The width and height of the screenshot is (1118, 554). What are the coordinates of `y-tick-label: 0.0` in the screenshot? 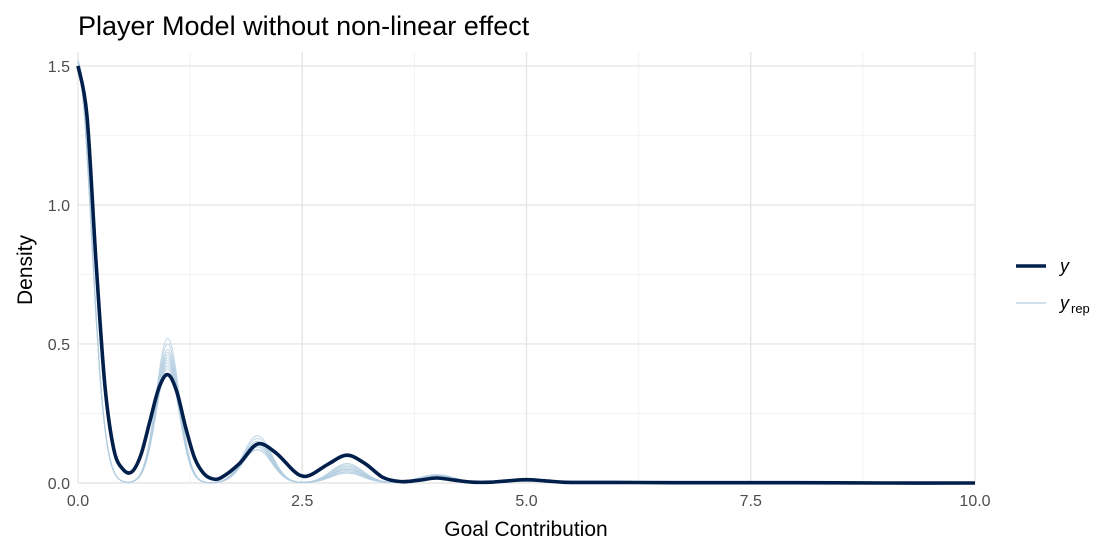 It's located at (59, 484).